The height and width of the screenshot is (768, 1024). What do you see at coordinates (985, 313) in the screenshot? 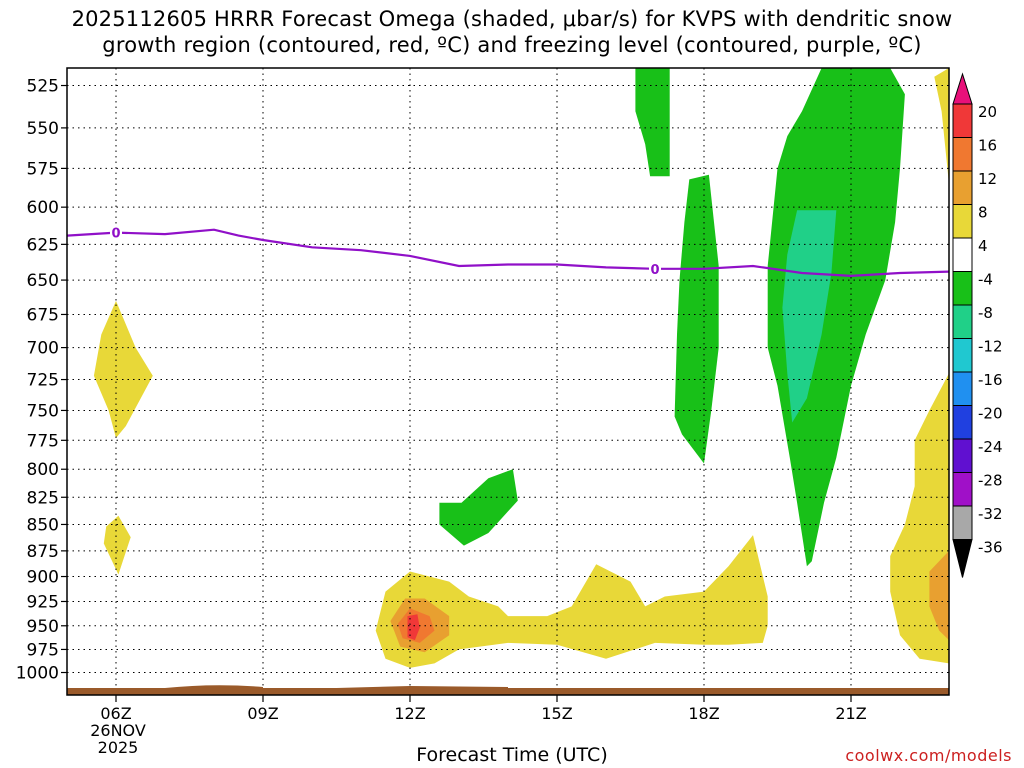
I see `colorbar-label-6: -8` at bounding box center [985, 313].